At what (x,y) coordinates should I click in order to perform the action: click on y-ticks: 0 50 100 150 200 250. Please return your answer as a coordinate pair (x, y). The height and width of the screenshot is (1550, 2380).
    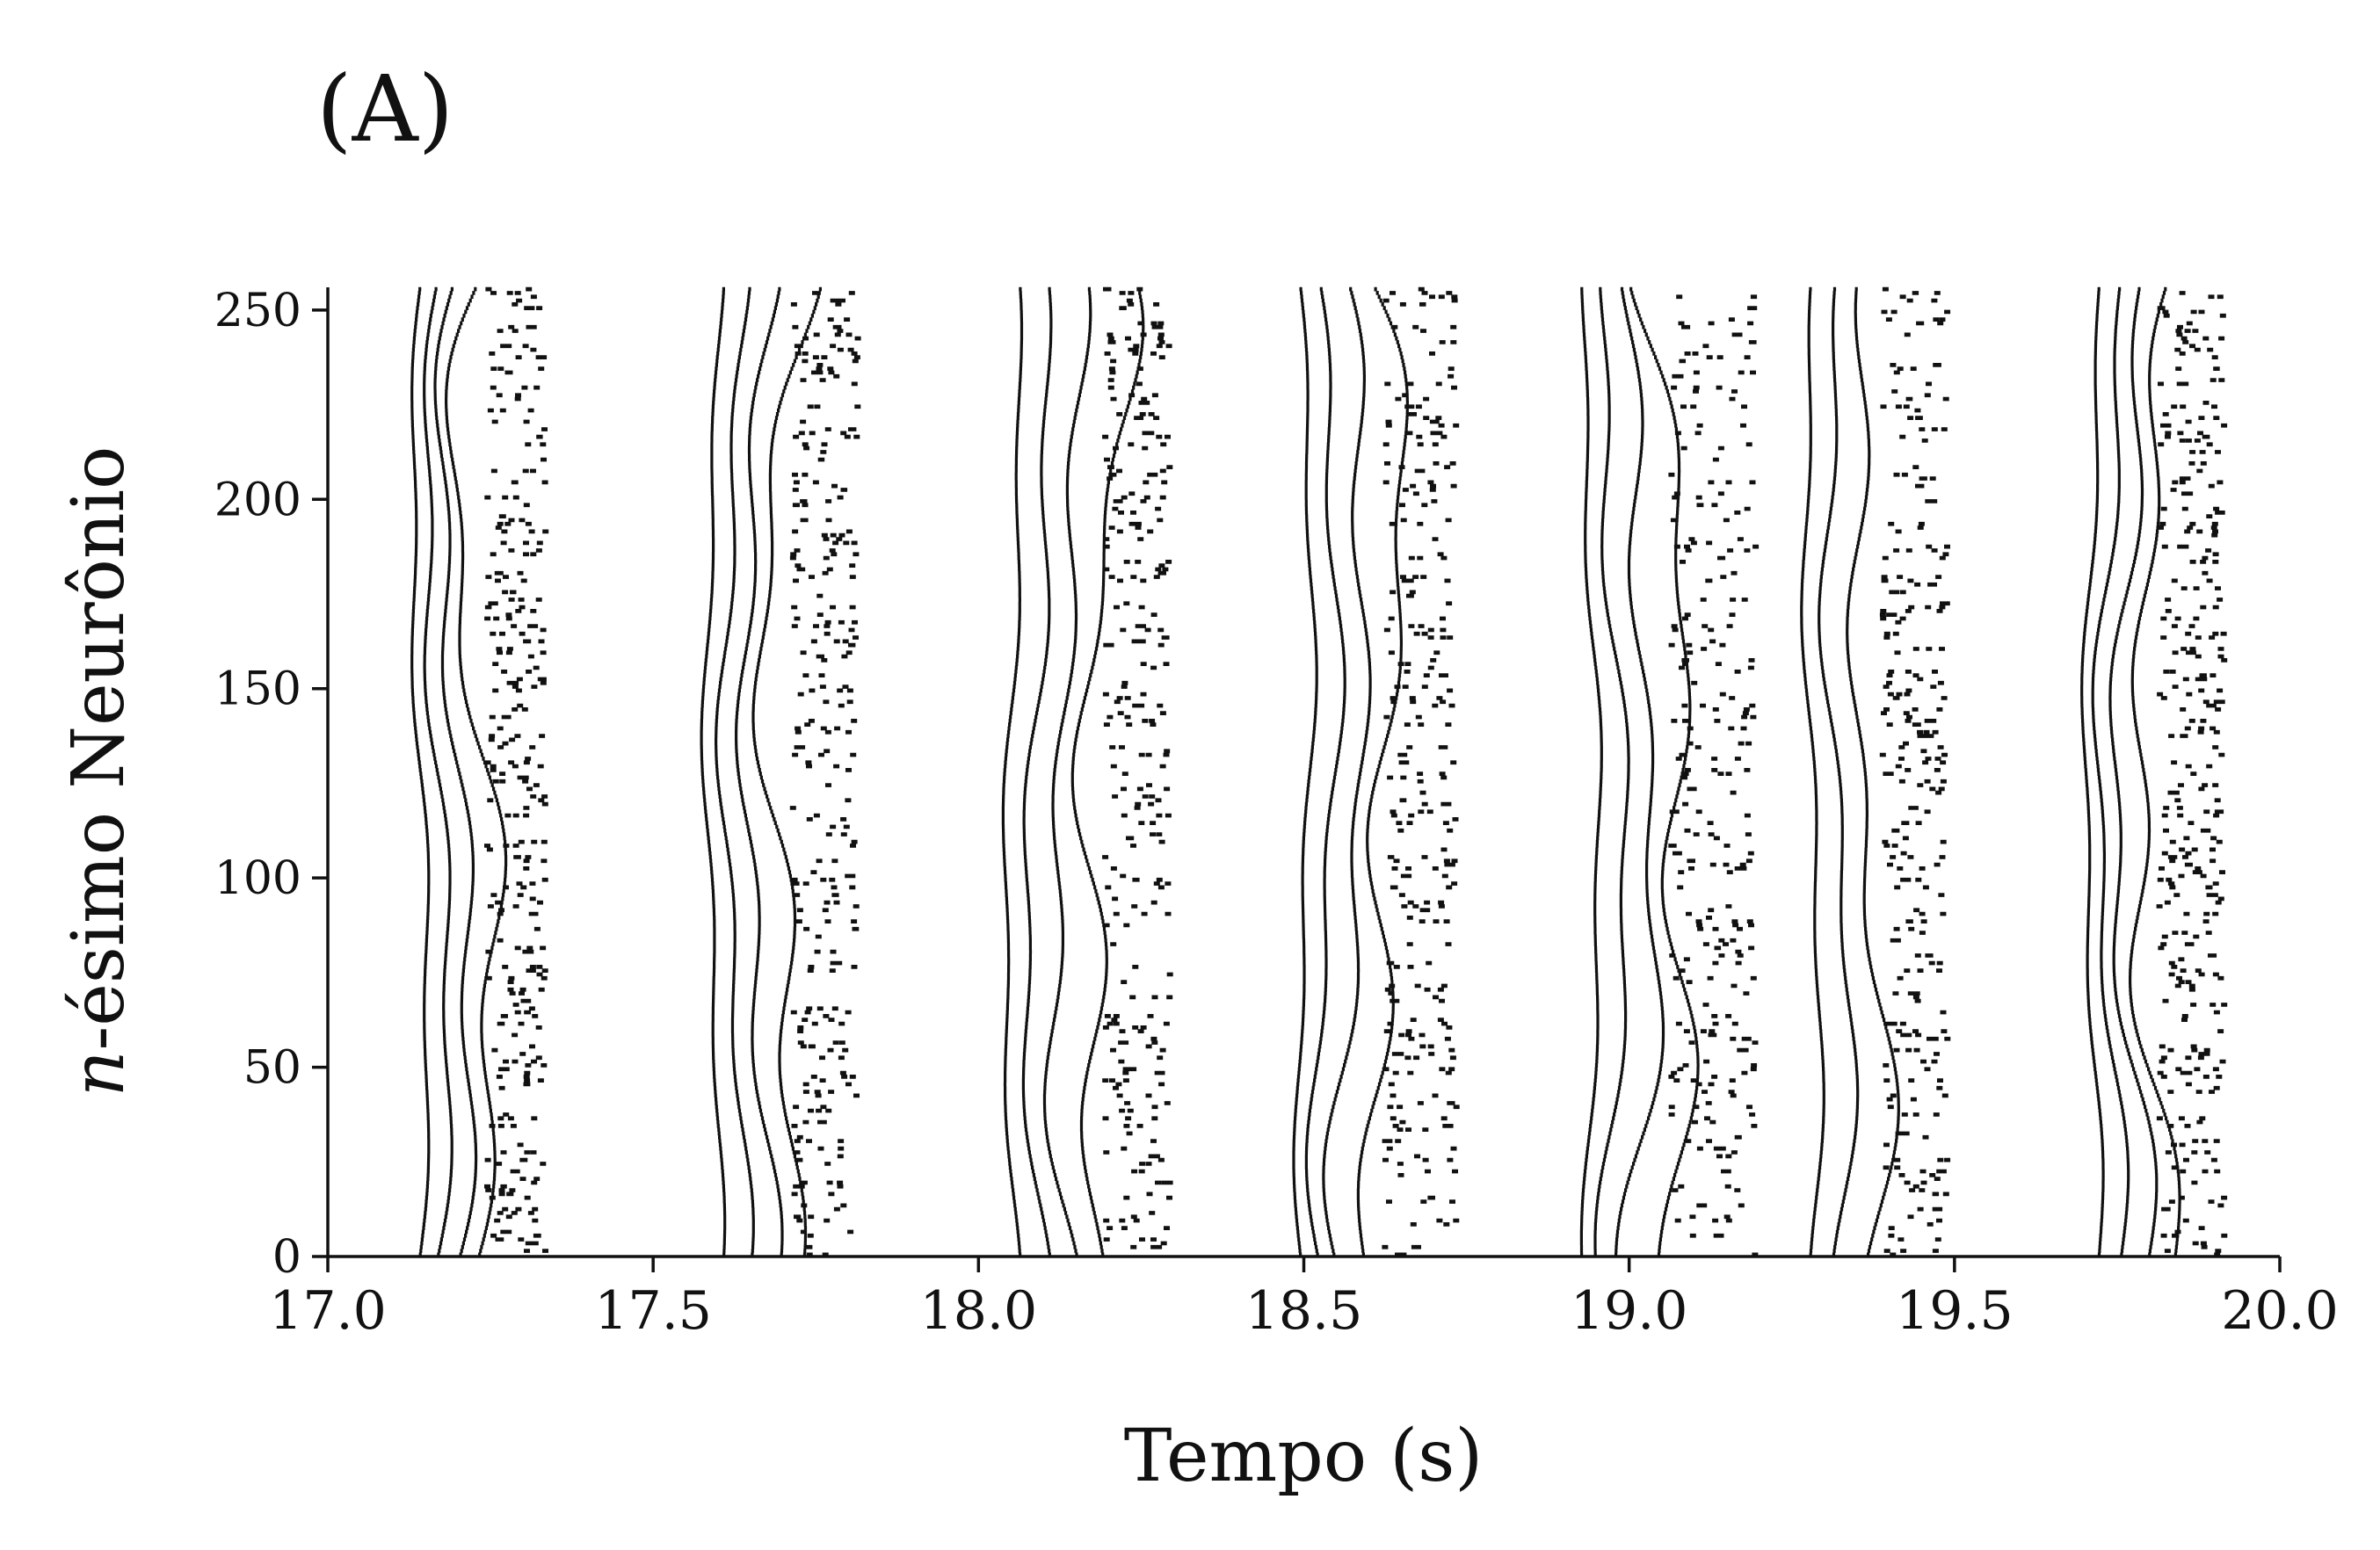
    Looking at the image, I should click on (271, 785).